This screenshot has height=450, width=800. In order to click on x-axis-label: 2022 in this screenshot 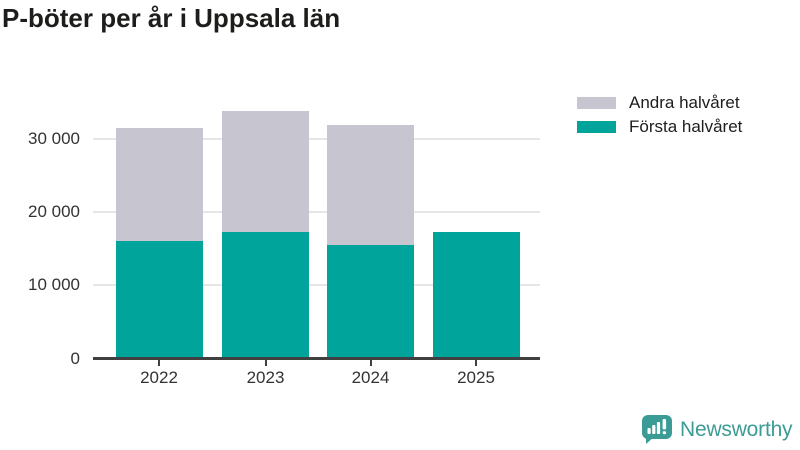, I will do `click(159, 377)`.